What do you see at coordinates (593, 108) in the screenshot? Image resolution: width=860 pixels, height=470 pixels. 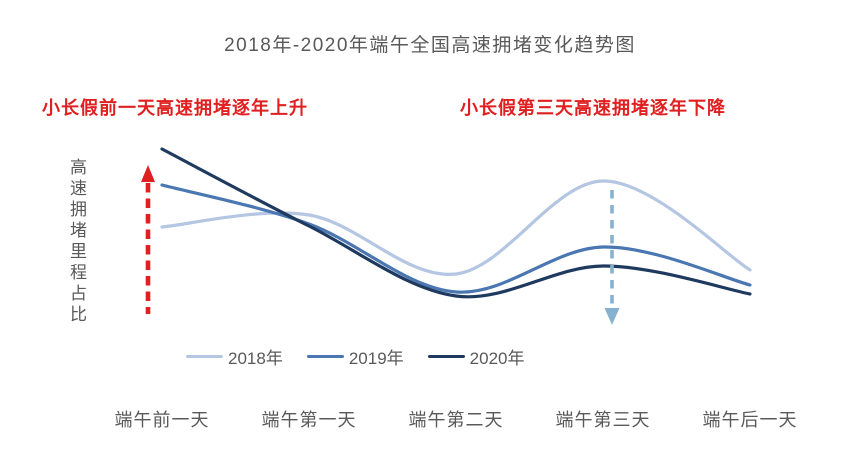 I see `annotation-day3-falling: 小长假第三天高速拥堵逐年下降` at bounding box center [593, 108].